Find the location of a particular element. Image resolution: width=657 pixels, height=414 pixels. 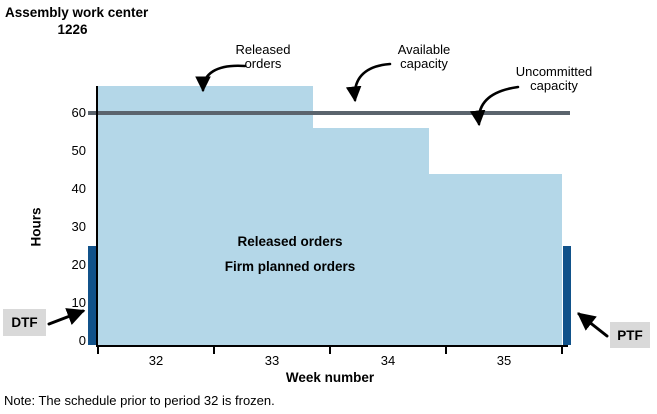

figure-title: Assembly work center 1226 is located at coordinates (76, 21).